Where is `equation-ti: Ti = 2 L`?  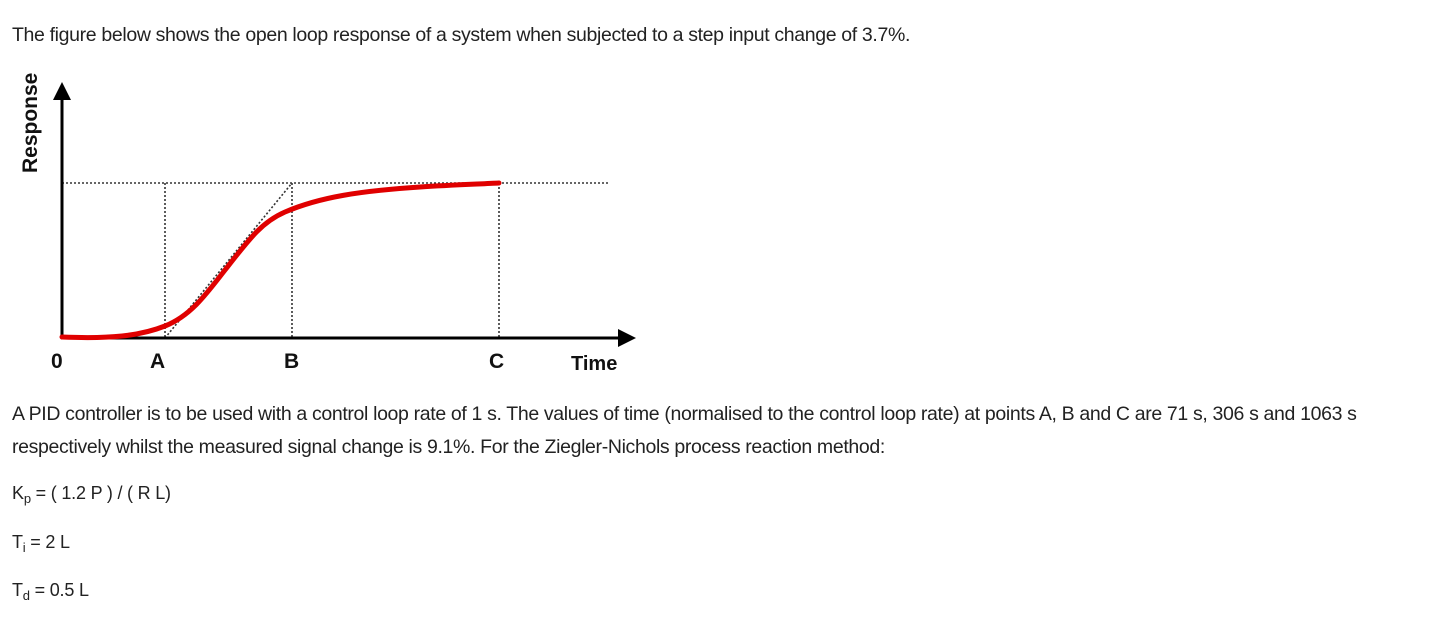 equation-ti: Ti = 2 L is located at coordinates (41, 543).